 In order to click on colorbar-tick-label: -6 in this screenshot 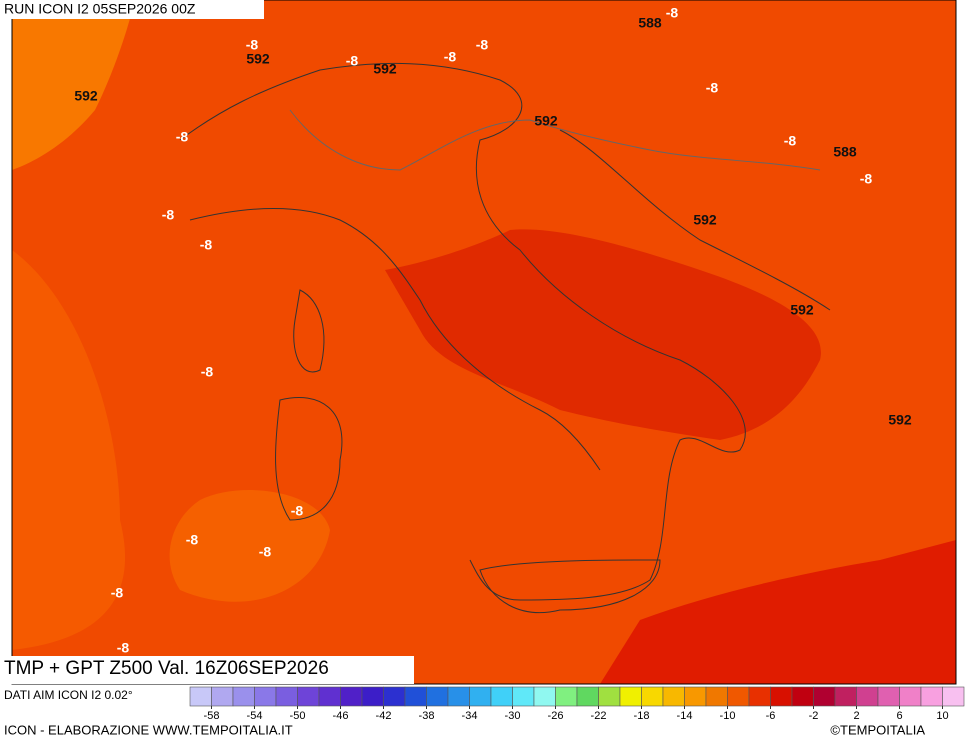, I will do `click(771, 716)`.